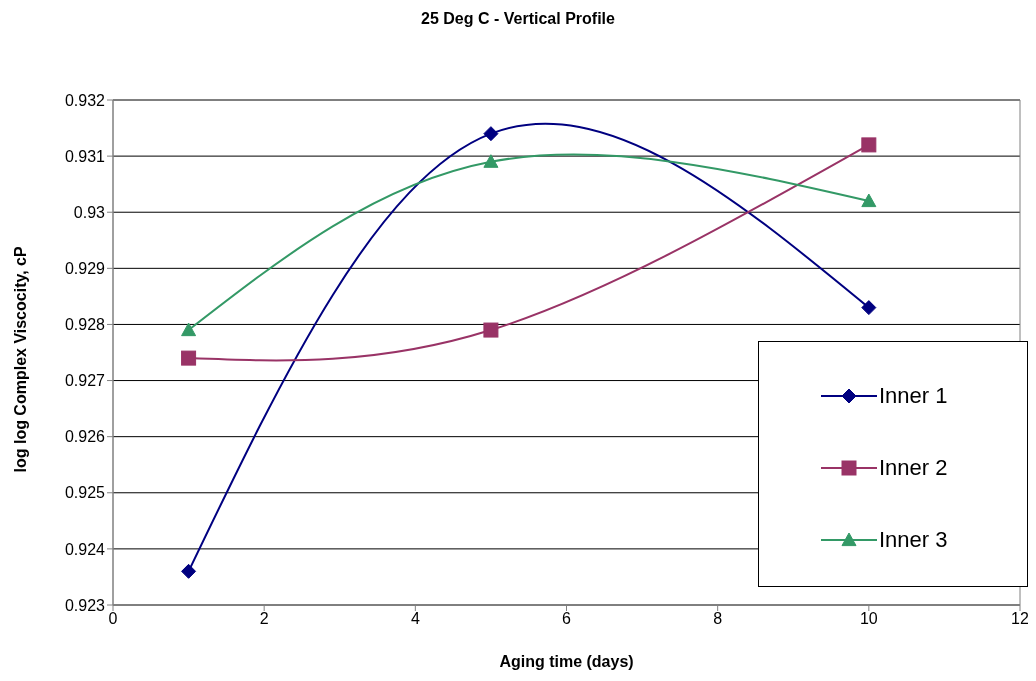 The image size is (1036, 681). I want to click on chart-title: 25 Deg C - Vertical Profile, so click(518, 19).